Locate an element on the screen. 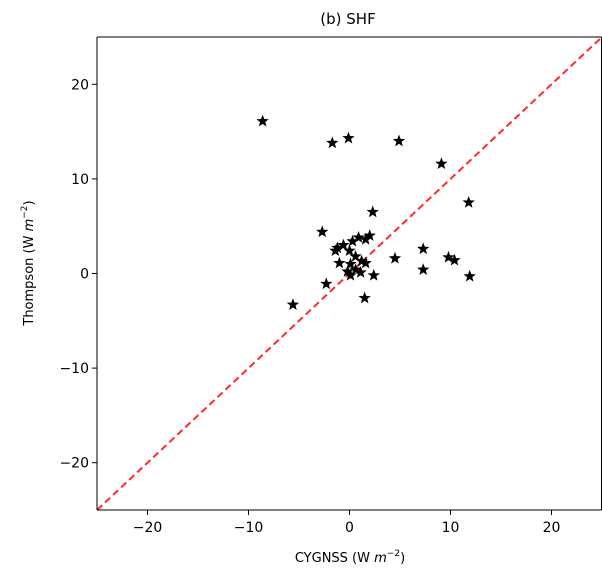 The image size is (602, 570). x-tick-label: −20 is located at coordinates (148, 528).